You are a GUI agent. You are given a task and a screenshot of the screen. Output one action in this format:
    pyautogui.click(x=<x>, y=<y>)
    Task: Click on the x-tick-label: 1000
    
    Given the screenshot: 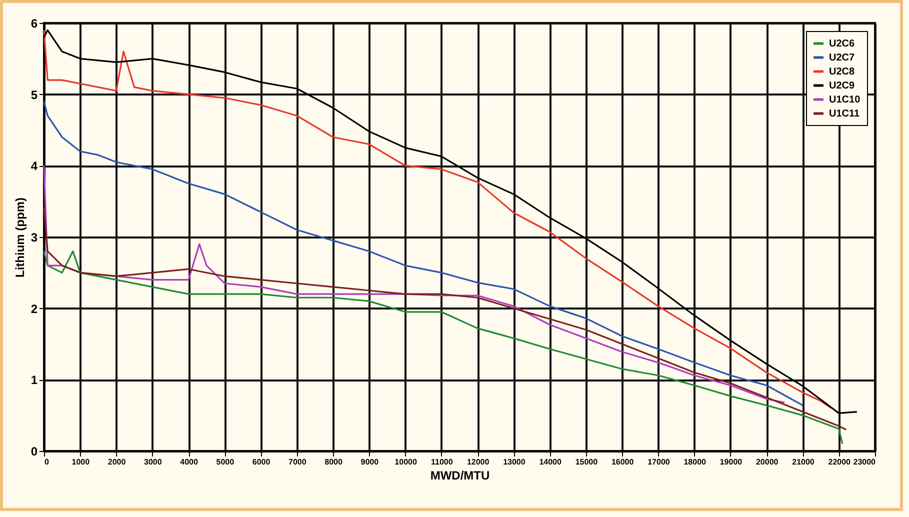 What is the action you would take?
    pyautogui.click(x=81, y=462)
    